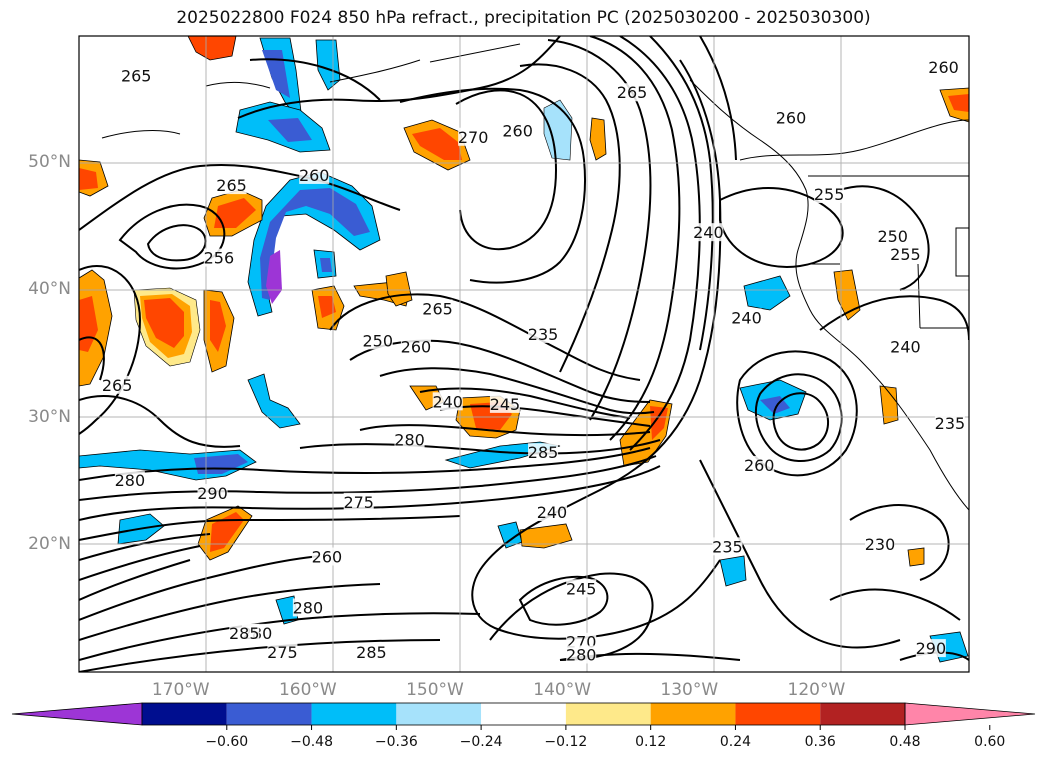 This screenshot has width=1047, height=765. I want to click on colorbar-extend-max, so click(970, 714).